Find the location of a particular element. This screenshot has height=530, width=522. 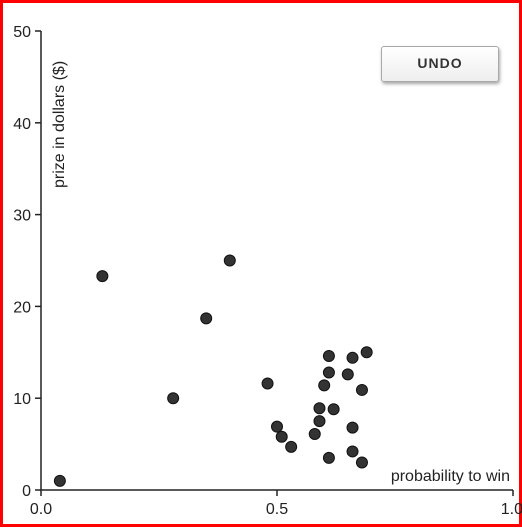

x-ticks: 0.0 0.5 1.0 is located at coordinates (276, 504).